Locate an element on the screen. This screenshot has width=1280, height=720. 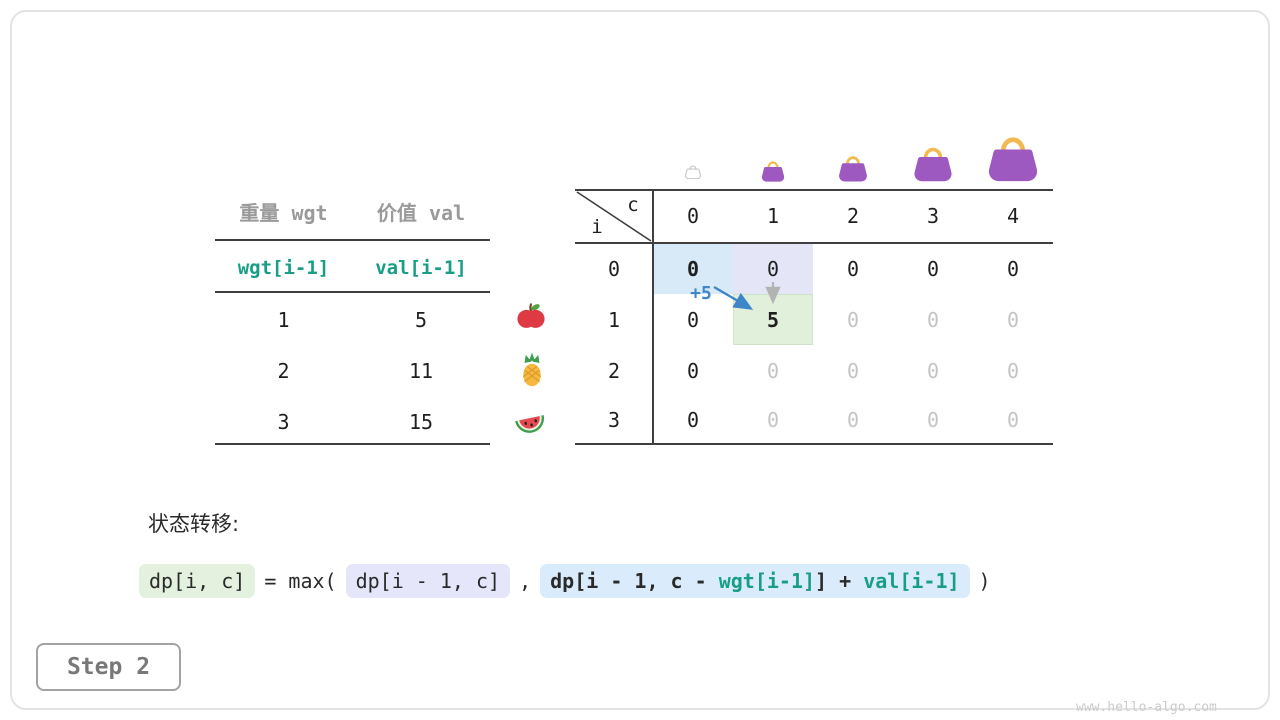
dp-cell-0-3: 0 is located at coordinates (933, 268).